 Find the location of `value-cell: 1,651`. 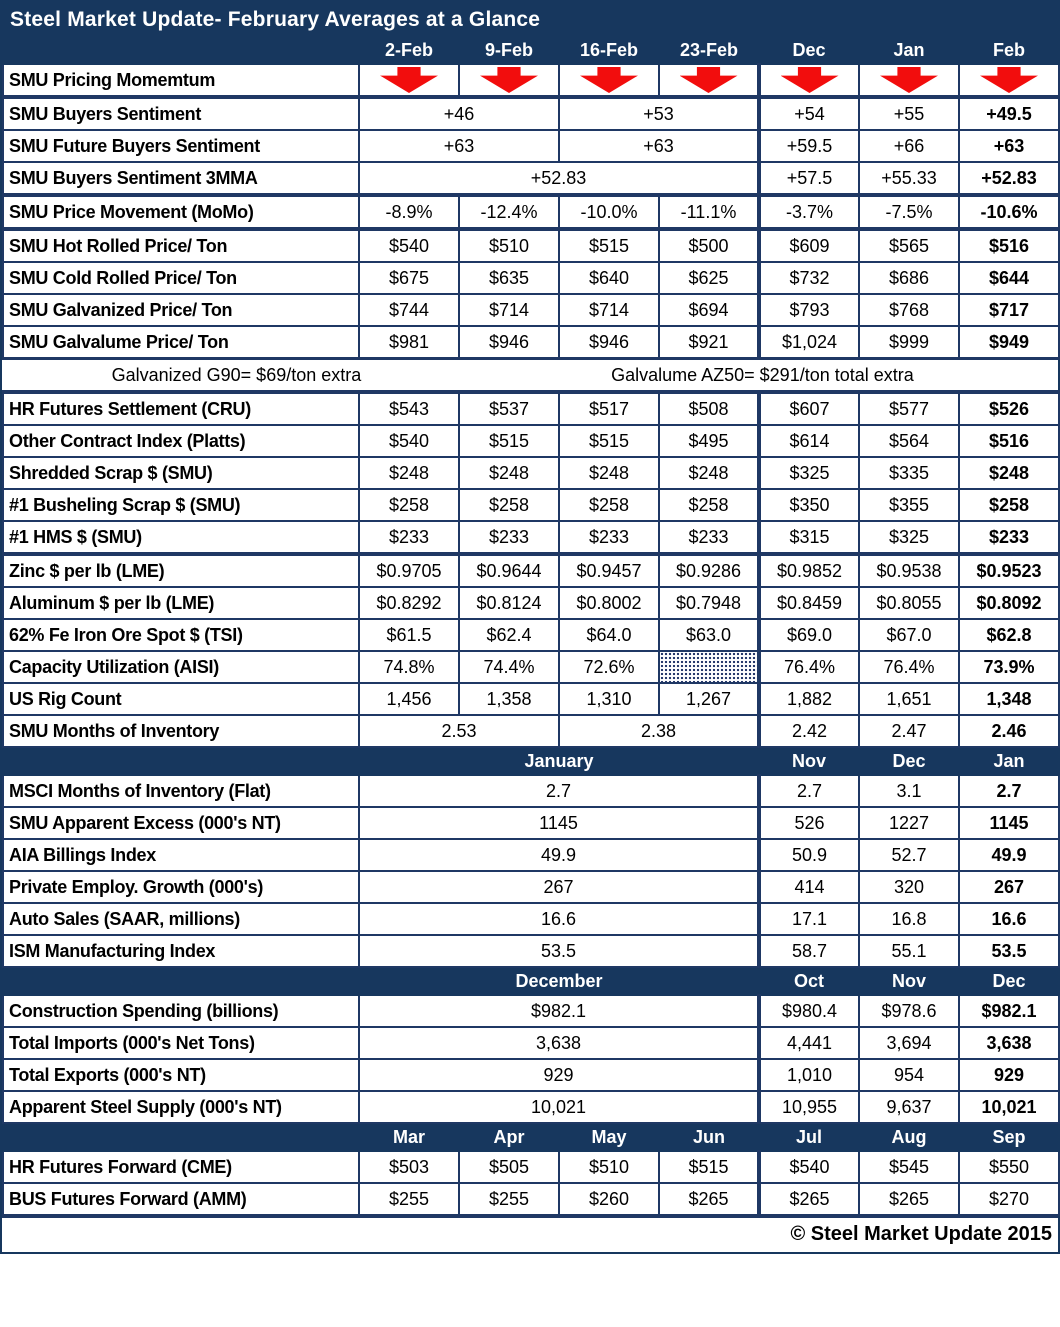

value-cell: 1,651 is located at coordinates (909, 699).